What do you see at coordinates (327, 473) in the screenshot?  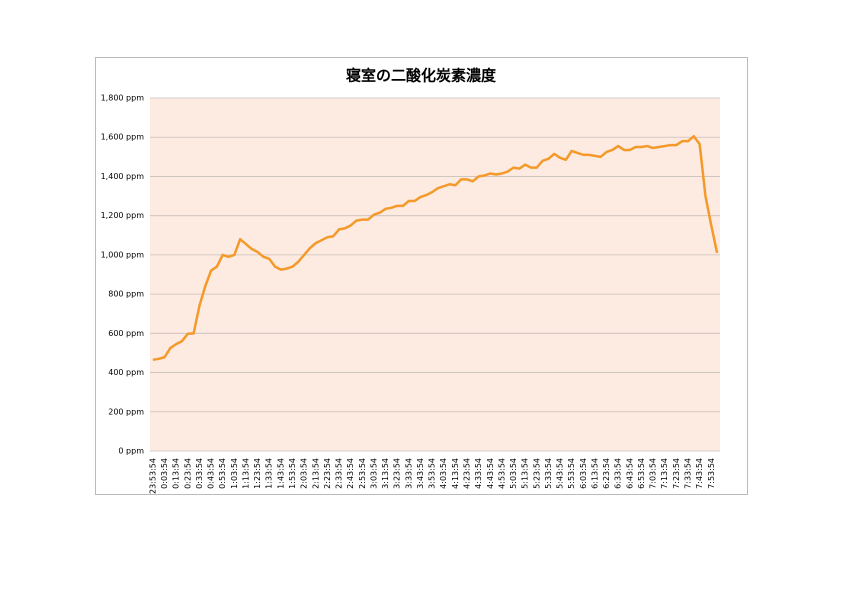 I see `x-tick-label: 2:23:54` at bounding box center [327, 473].